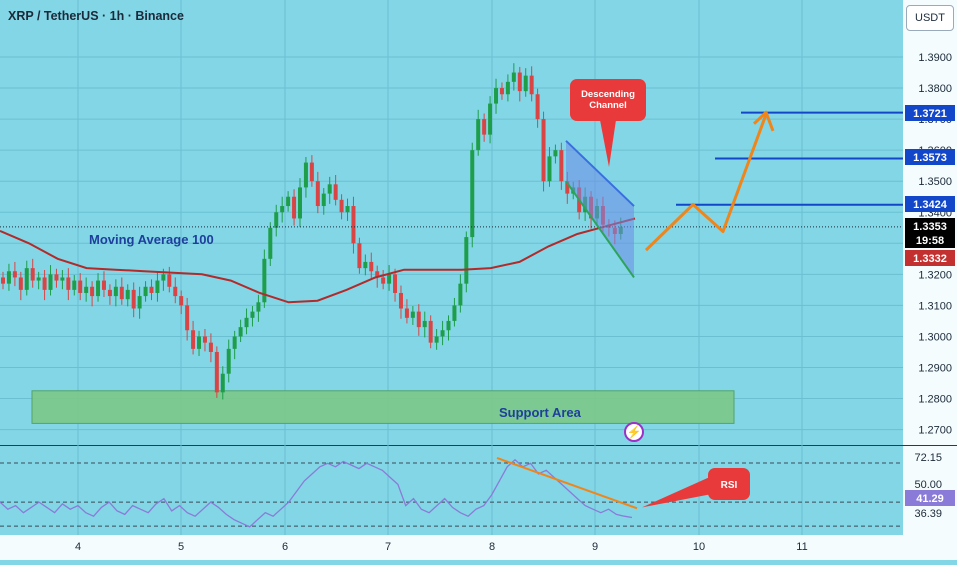 The height and width of the screenshot is (565, 957). I want to click on time-tick-label: 9, so click(595, 547).